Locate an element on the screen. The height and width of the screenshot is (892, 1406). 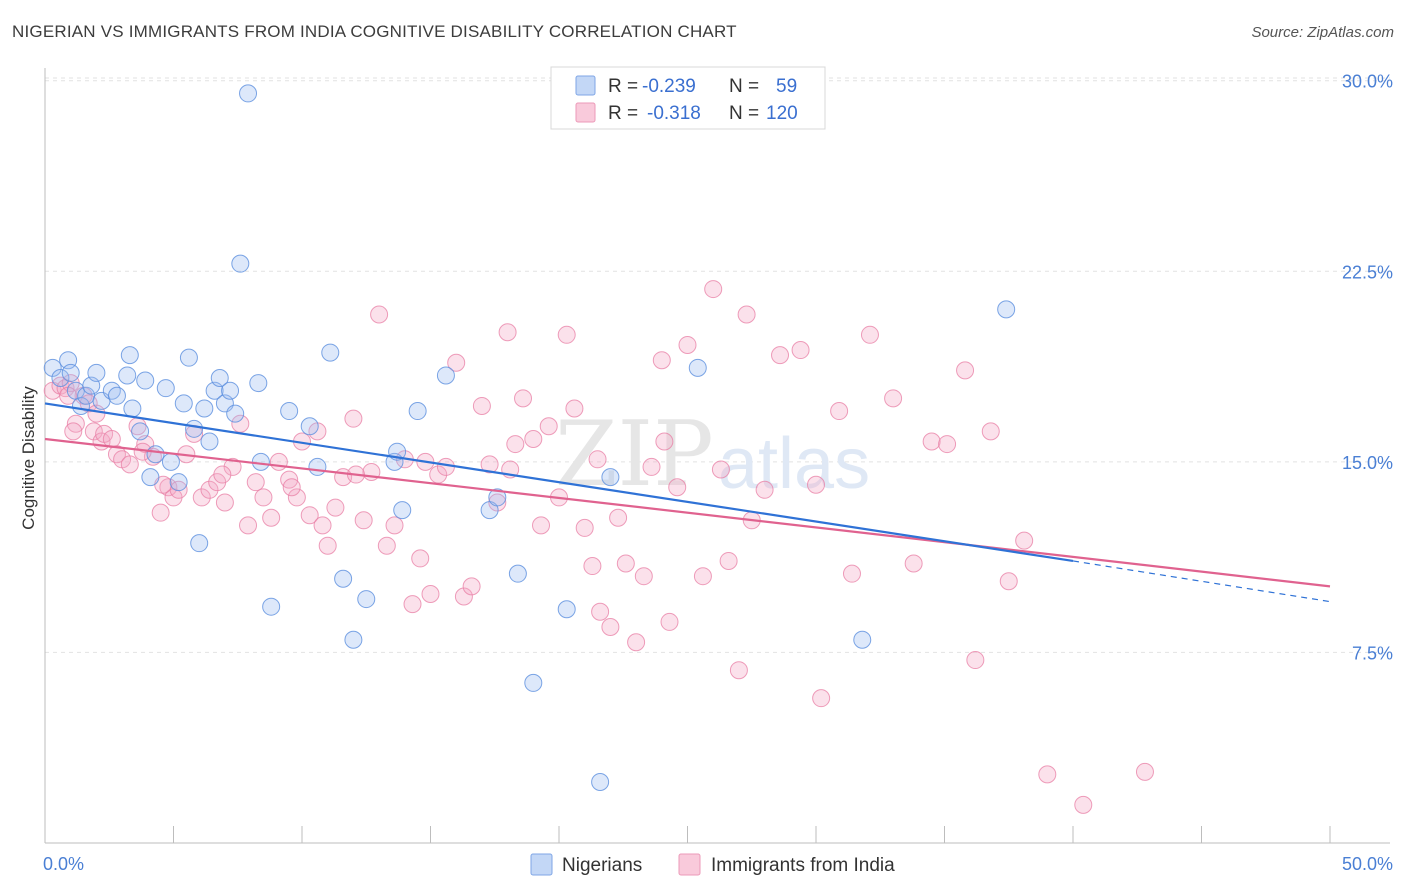
chart-source: Source: ZipAtlas.com is located at coordinates (1322, 32).